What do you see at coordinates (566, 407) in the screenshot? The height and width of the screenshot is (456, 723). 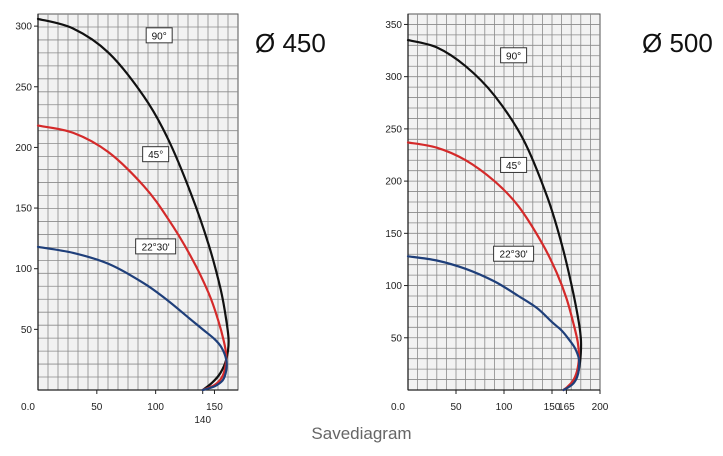 I see `x-tick-label: 165` at bounding box center [566, 407].